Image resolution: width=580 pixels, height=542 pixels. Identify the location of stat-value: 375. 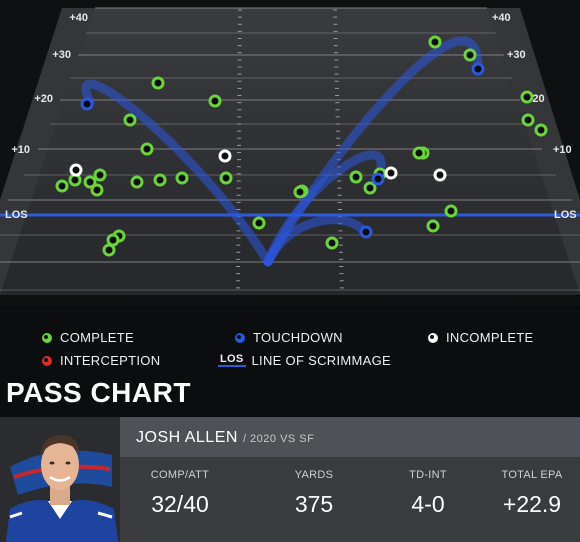
(314, 504).